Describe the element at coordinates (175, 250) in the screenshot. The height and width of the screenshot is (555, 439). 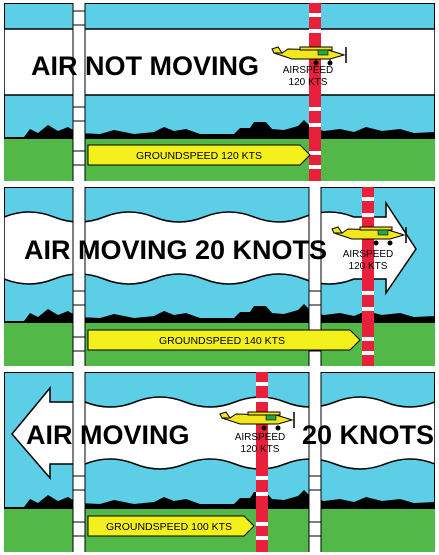
I see `panel-title: AIR MOVING 20 KNOTS` at that location.